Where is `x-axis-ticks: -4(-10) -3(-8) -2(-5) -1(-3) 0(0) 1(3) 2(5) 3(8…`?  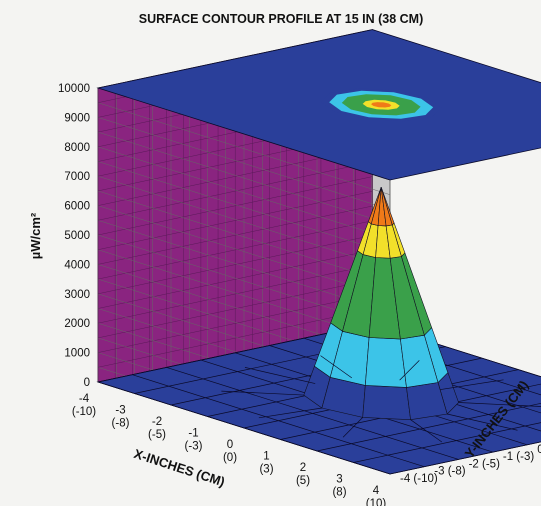
x-axis-ticks: -4(-10) -3(-8) -2(-5) -1(-3) 0(0) 1(3) 2(5) 3(8… is located at coordinates (229, 449).